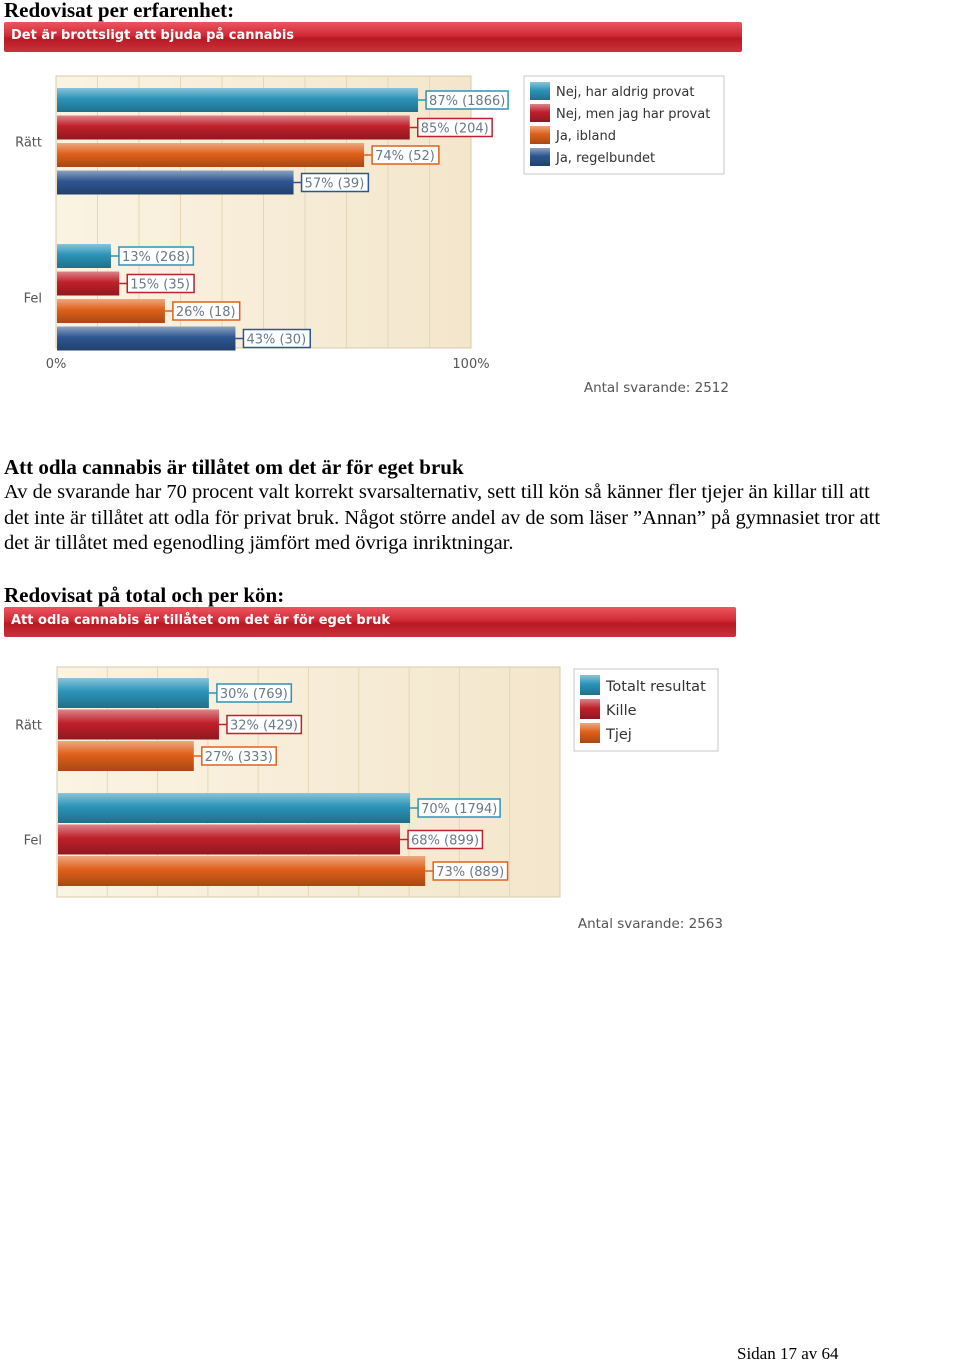 This screenshot has width=960, height=1364. What do you see at coordinates (655, 687) in the screenshot?
I see `legend-label: Totalt resultat` at bounding box center [655, 687].